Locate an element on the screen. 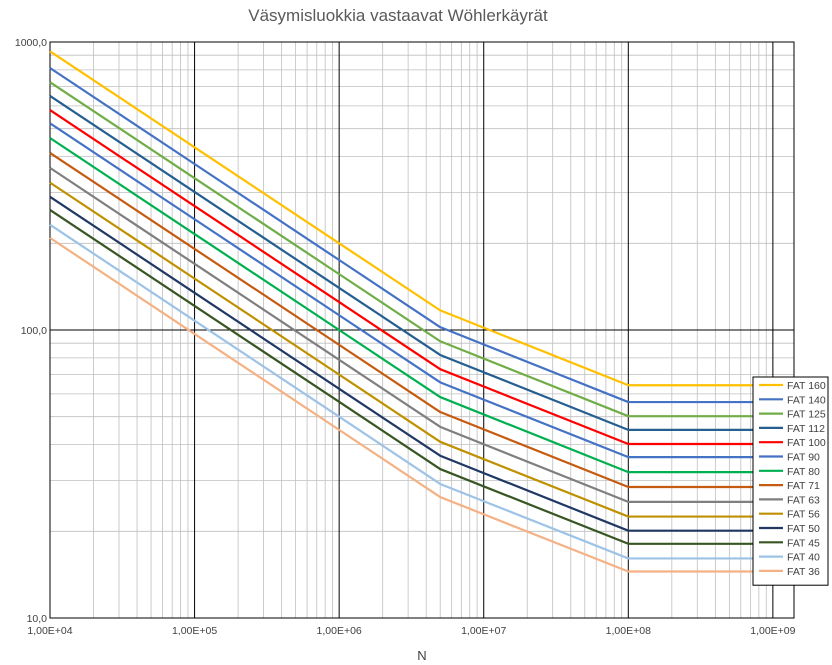 The image size is (832, 665). legend-entry: FAT 90 is located at coordinates (803, 458).